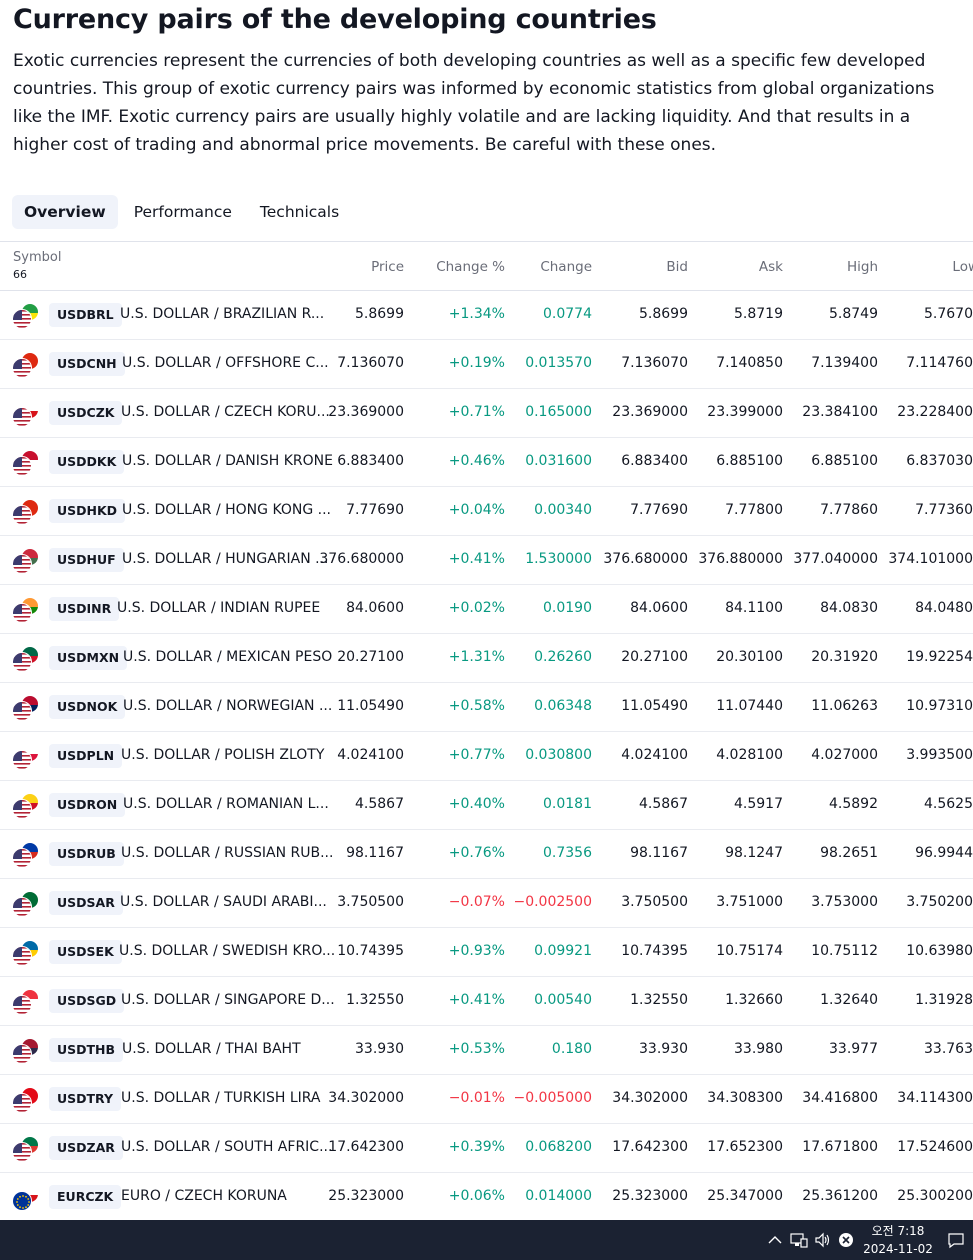  What do you see at coordinates (86, 903) in the screenshot?
I see `ticker-badge: USDSAR` at bounding box center [86, 903].